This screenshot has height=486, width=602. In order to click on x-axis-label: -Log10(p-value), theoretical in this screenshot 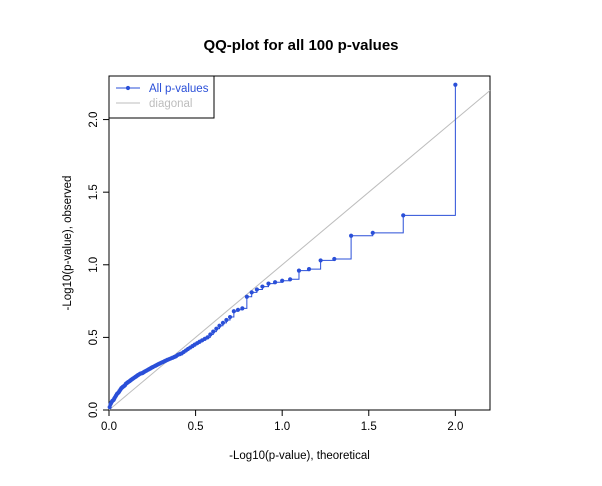, I will do `click(299, 456)`.